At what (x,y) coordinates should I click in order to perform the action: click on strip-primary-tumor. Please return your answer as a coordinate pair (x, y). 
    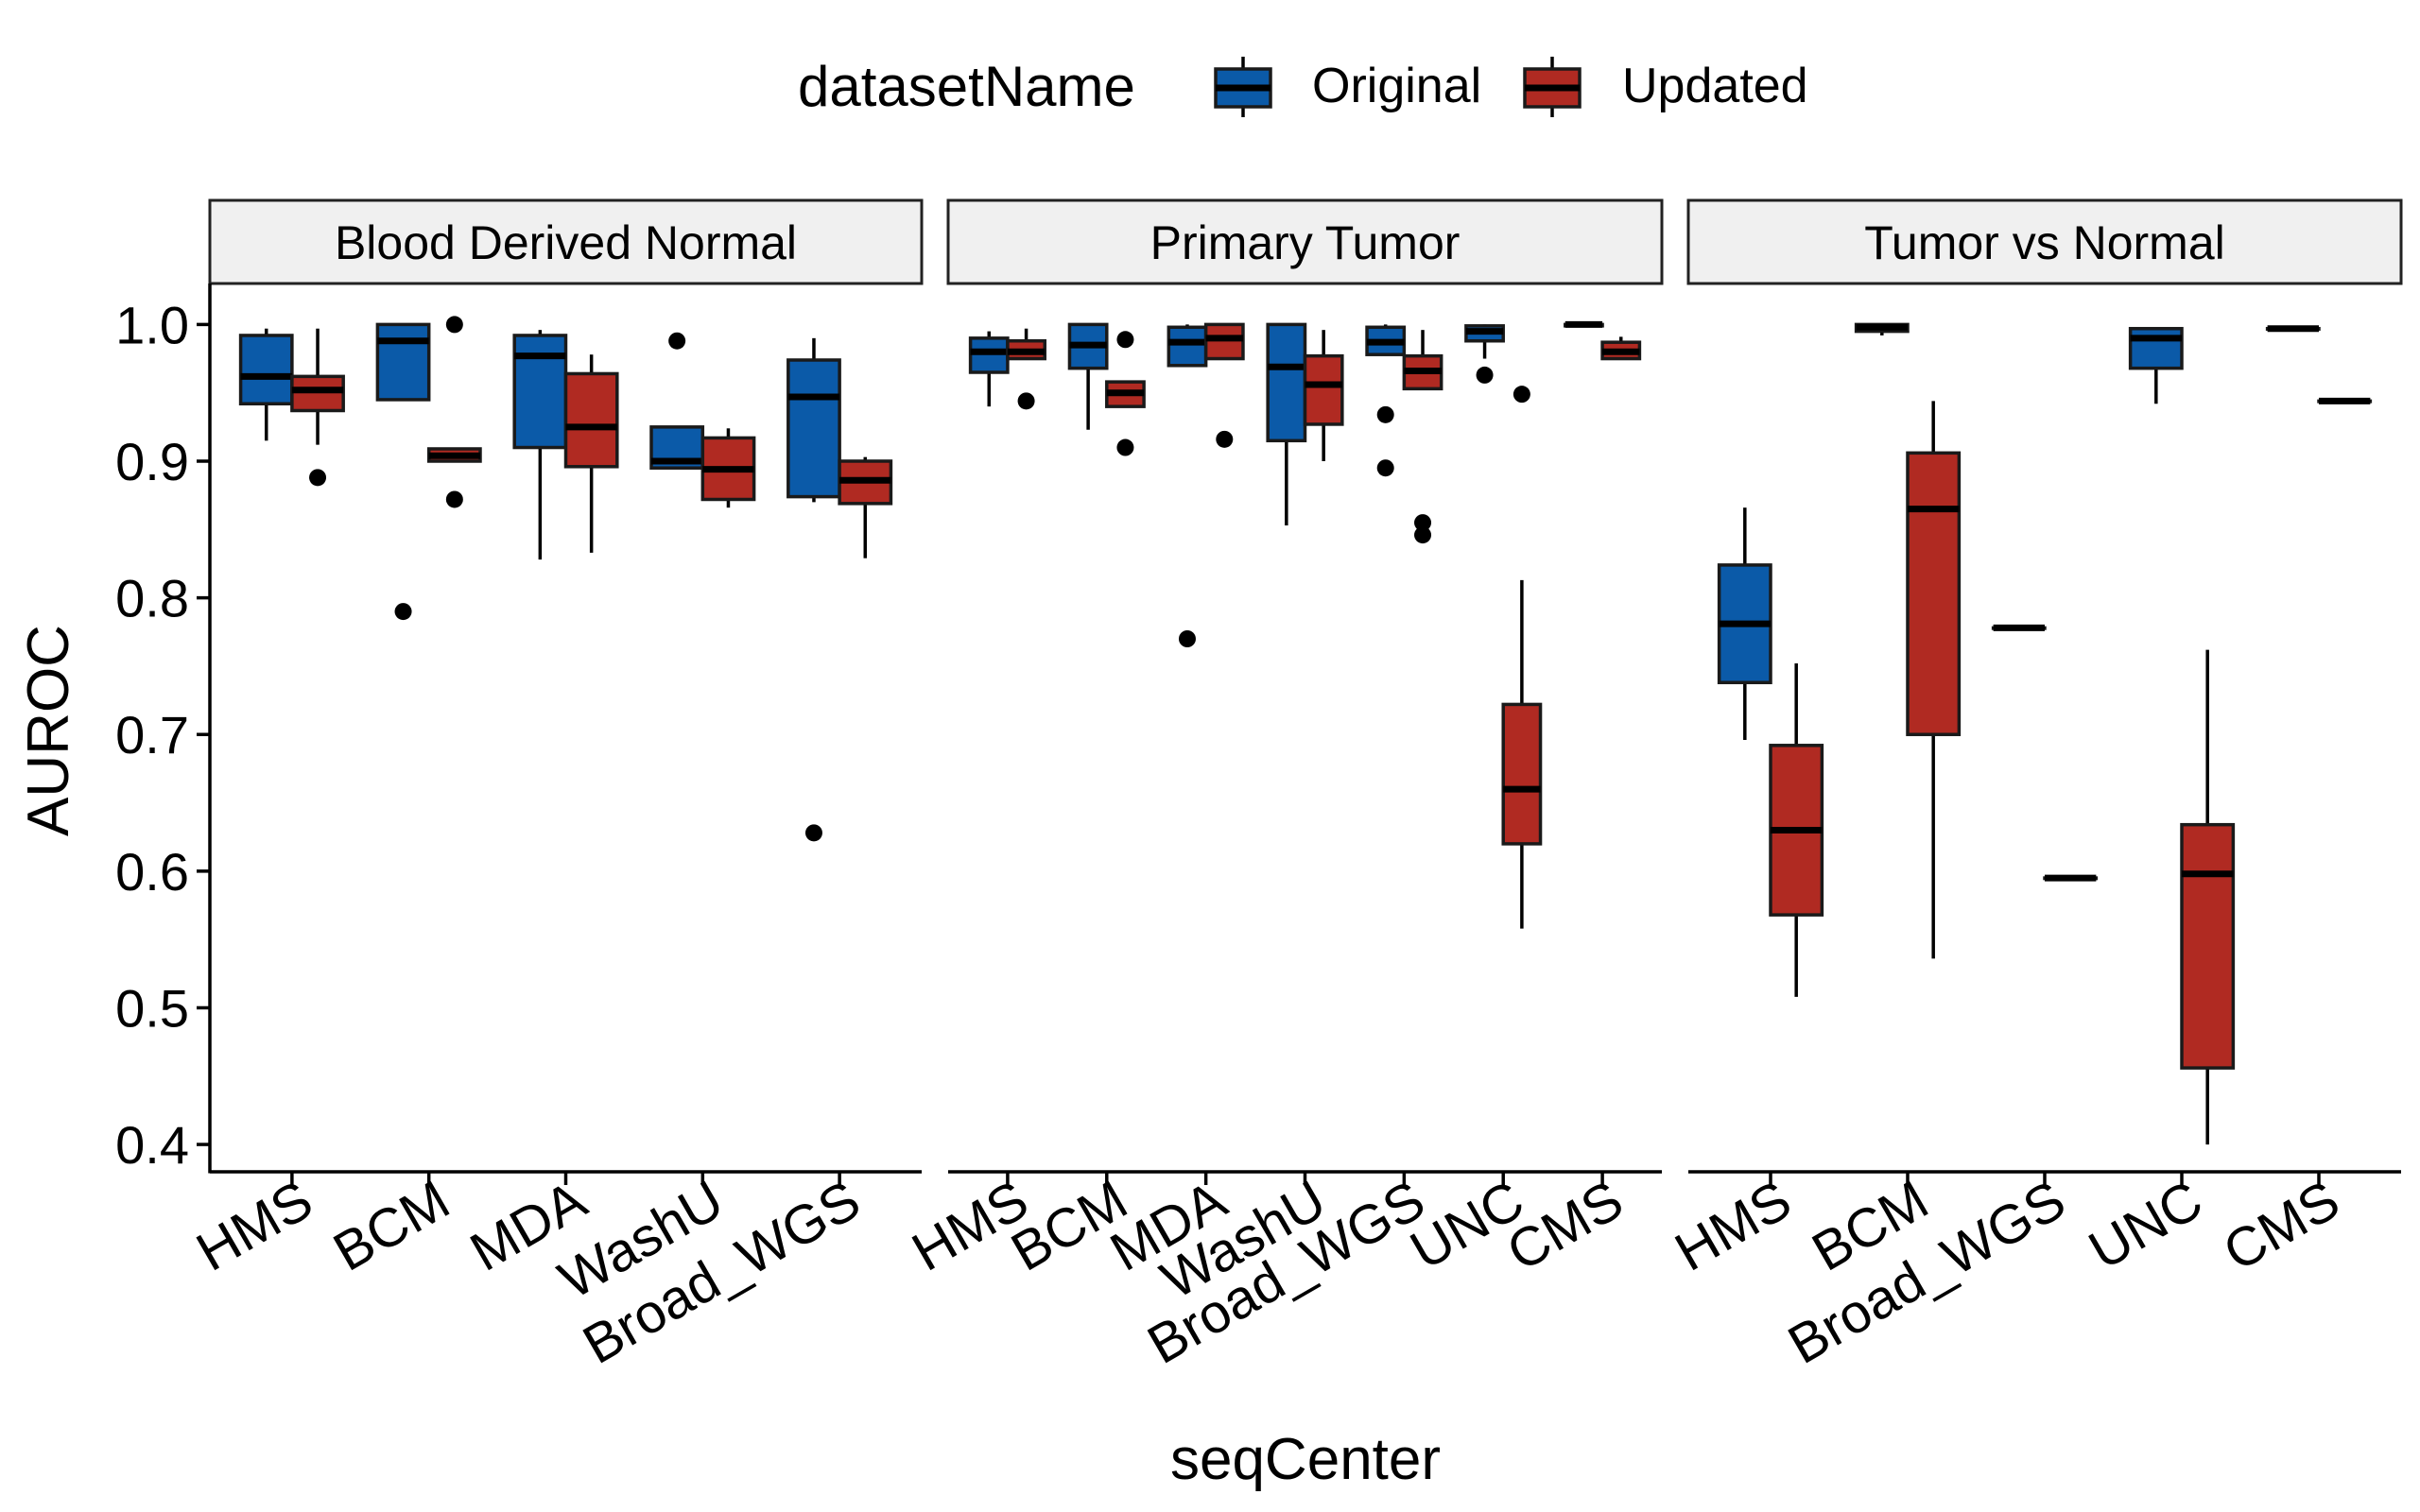
    Looking at the image, I should click on (1305, 241).